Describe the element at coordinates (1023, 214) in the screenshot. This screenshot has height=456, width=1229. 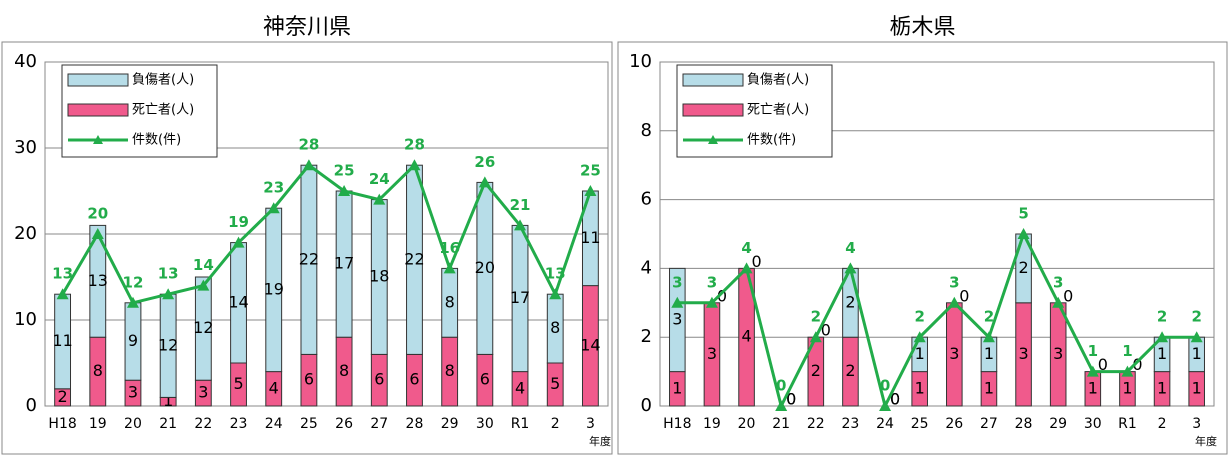
I see `line-value-label: 5` at that location.